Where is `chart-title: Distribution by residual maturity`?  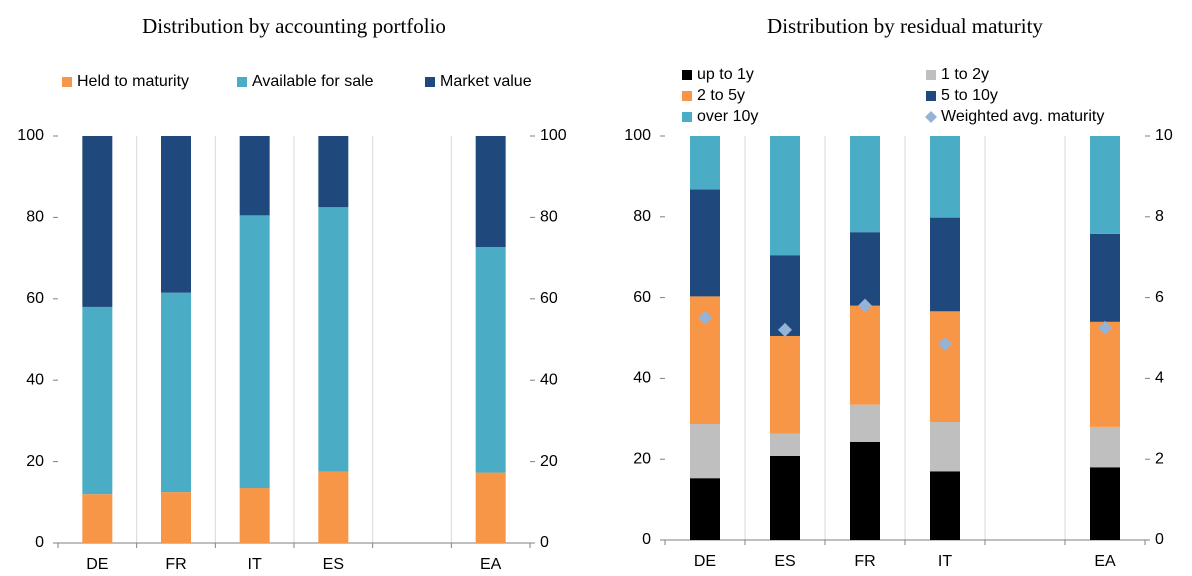
chart-title: Distribution by residual maturity is located at coordinates (905, 26).